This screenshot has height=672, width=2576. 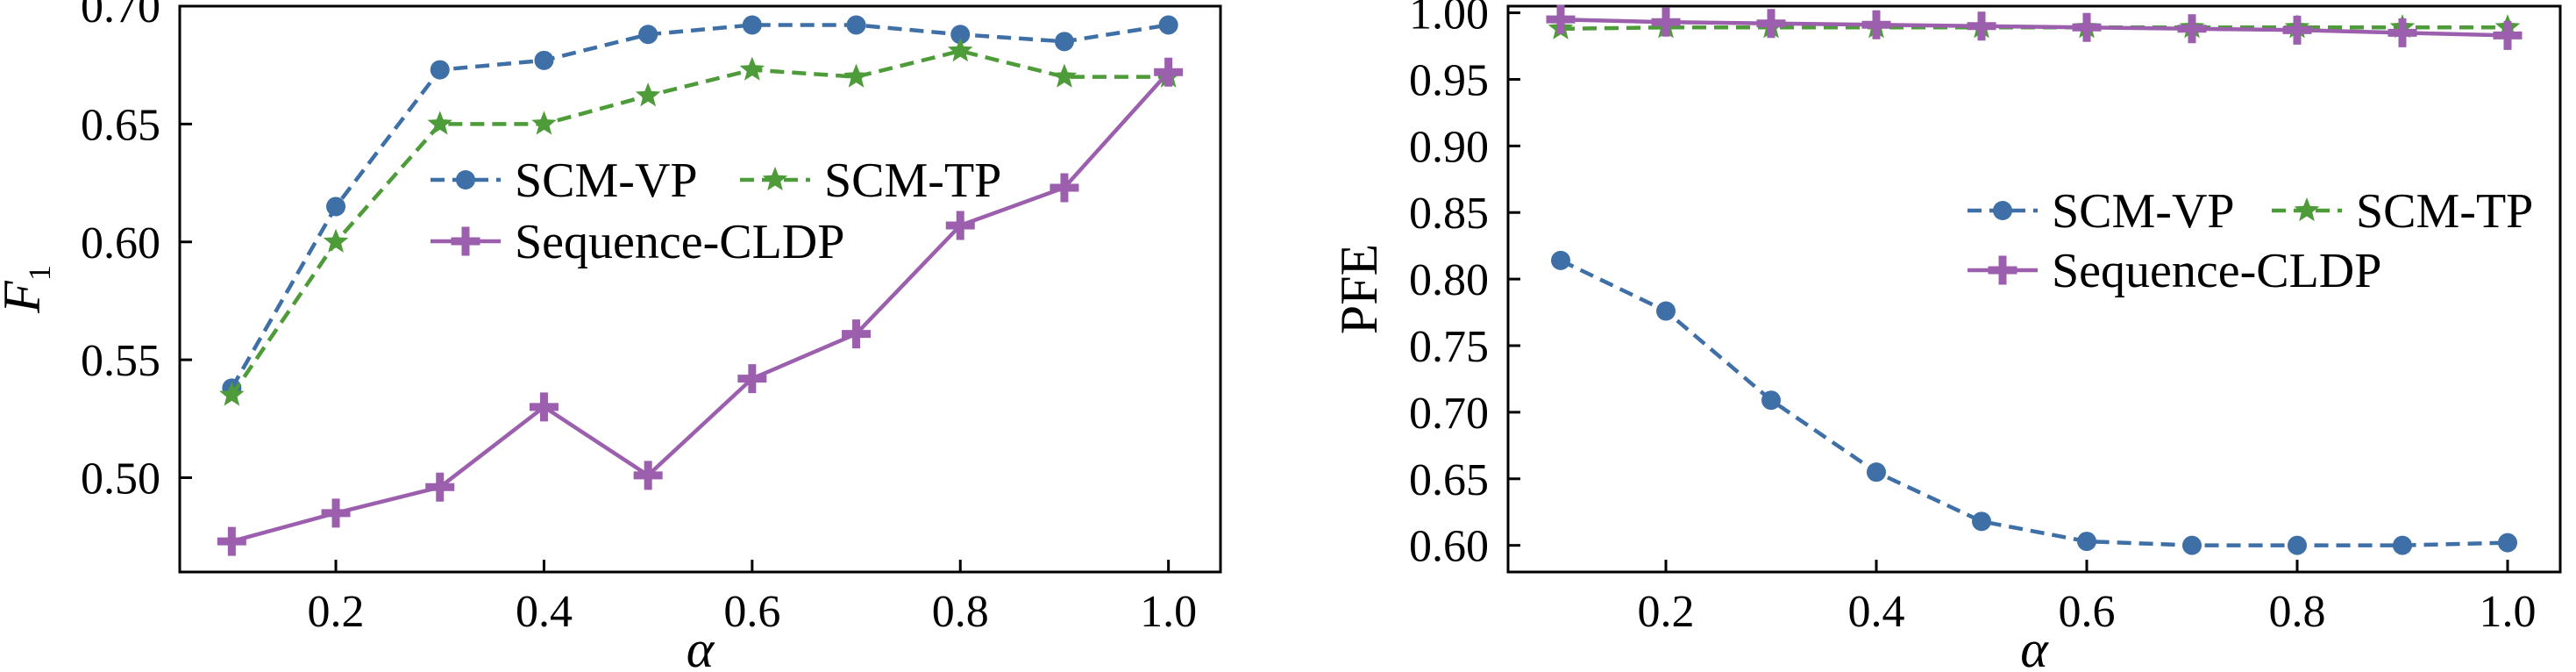 I want to click on series-sequence-cldp, so click(x=2034, y=27).